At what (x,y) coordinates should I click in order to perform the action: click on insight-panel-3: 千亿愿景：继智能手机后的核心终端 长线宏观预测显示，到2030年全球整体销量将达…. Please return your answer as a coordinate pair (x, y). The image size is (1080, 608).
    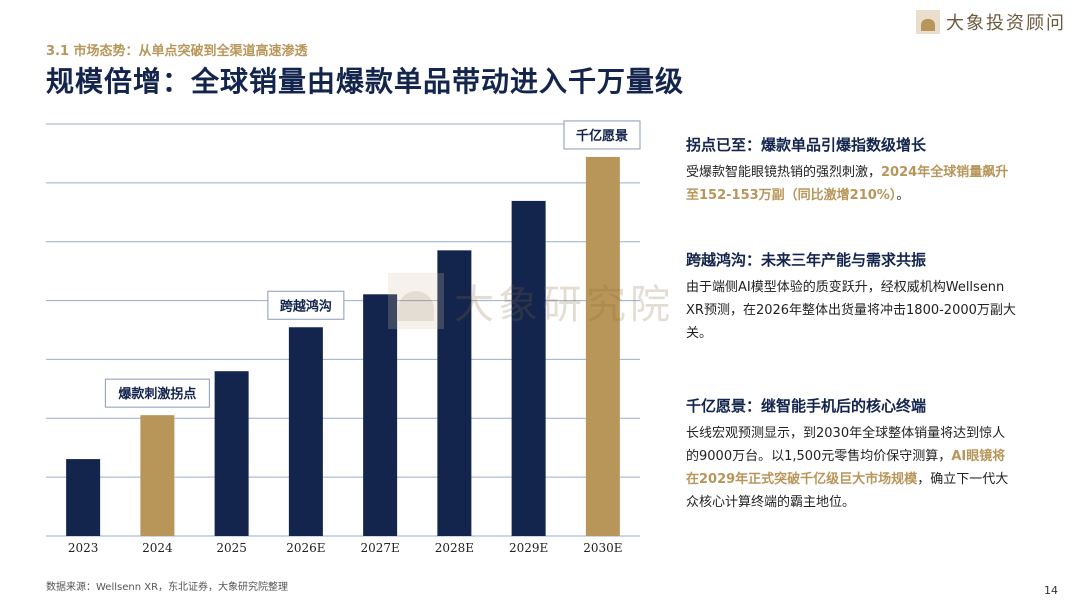
    Looking at the image, I should click on (851, 454).